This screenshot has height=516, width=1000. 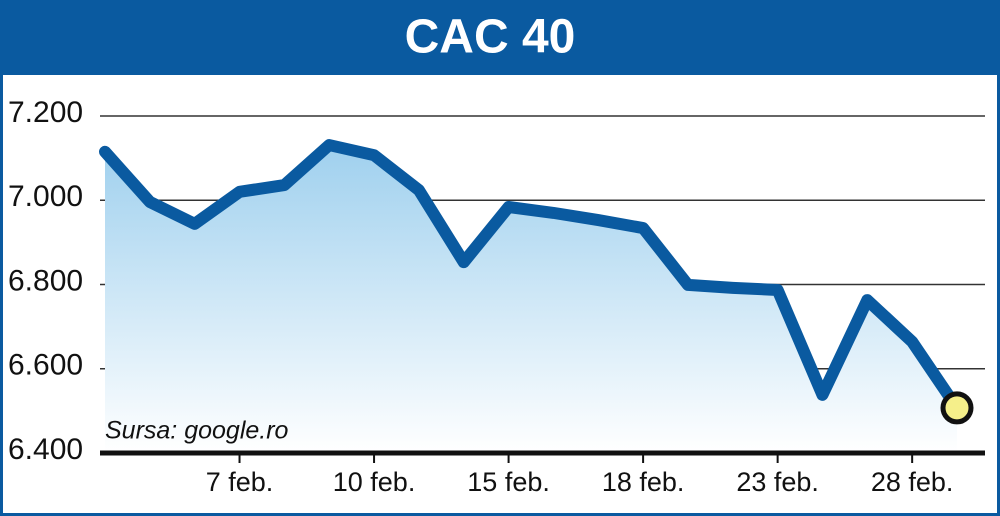 What do you see at coordinates (240, 482) in the screenshot?
I see `x-tick-label: 7 feb.` at bounding box center [240, 482].